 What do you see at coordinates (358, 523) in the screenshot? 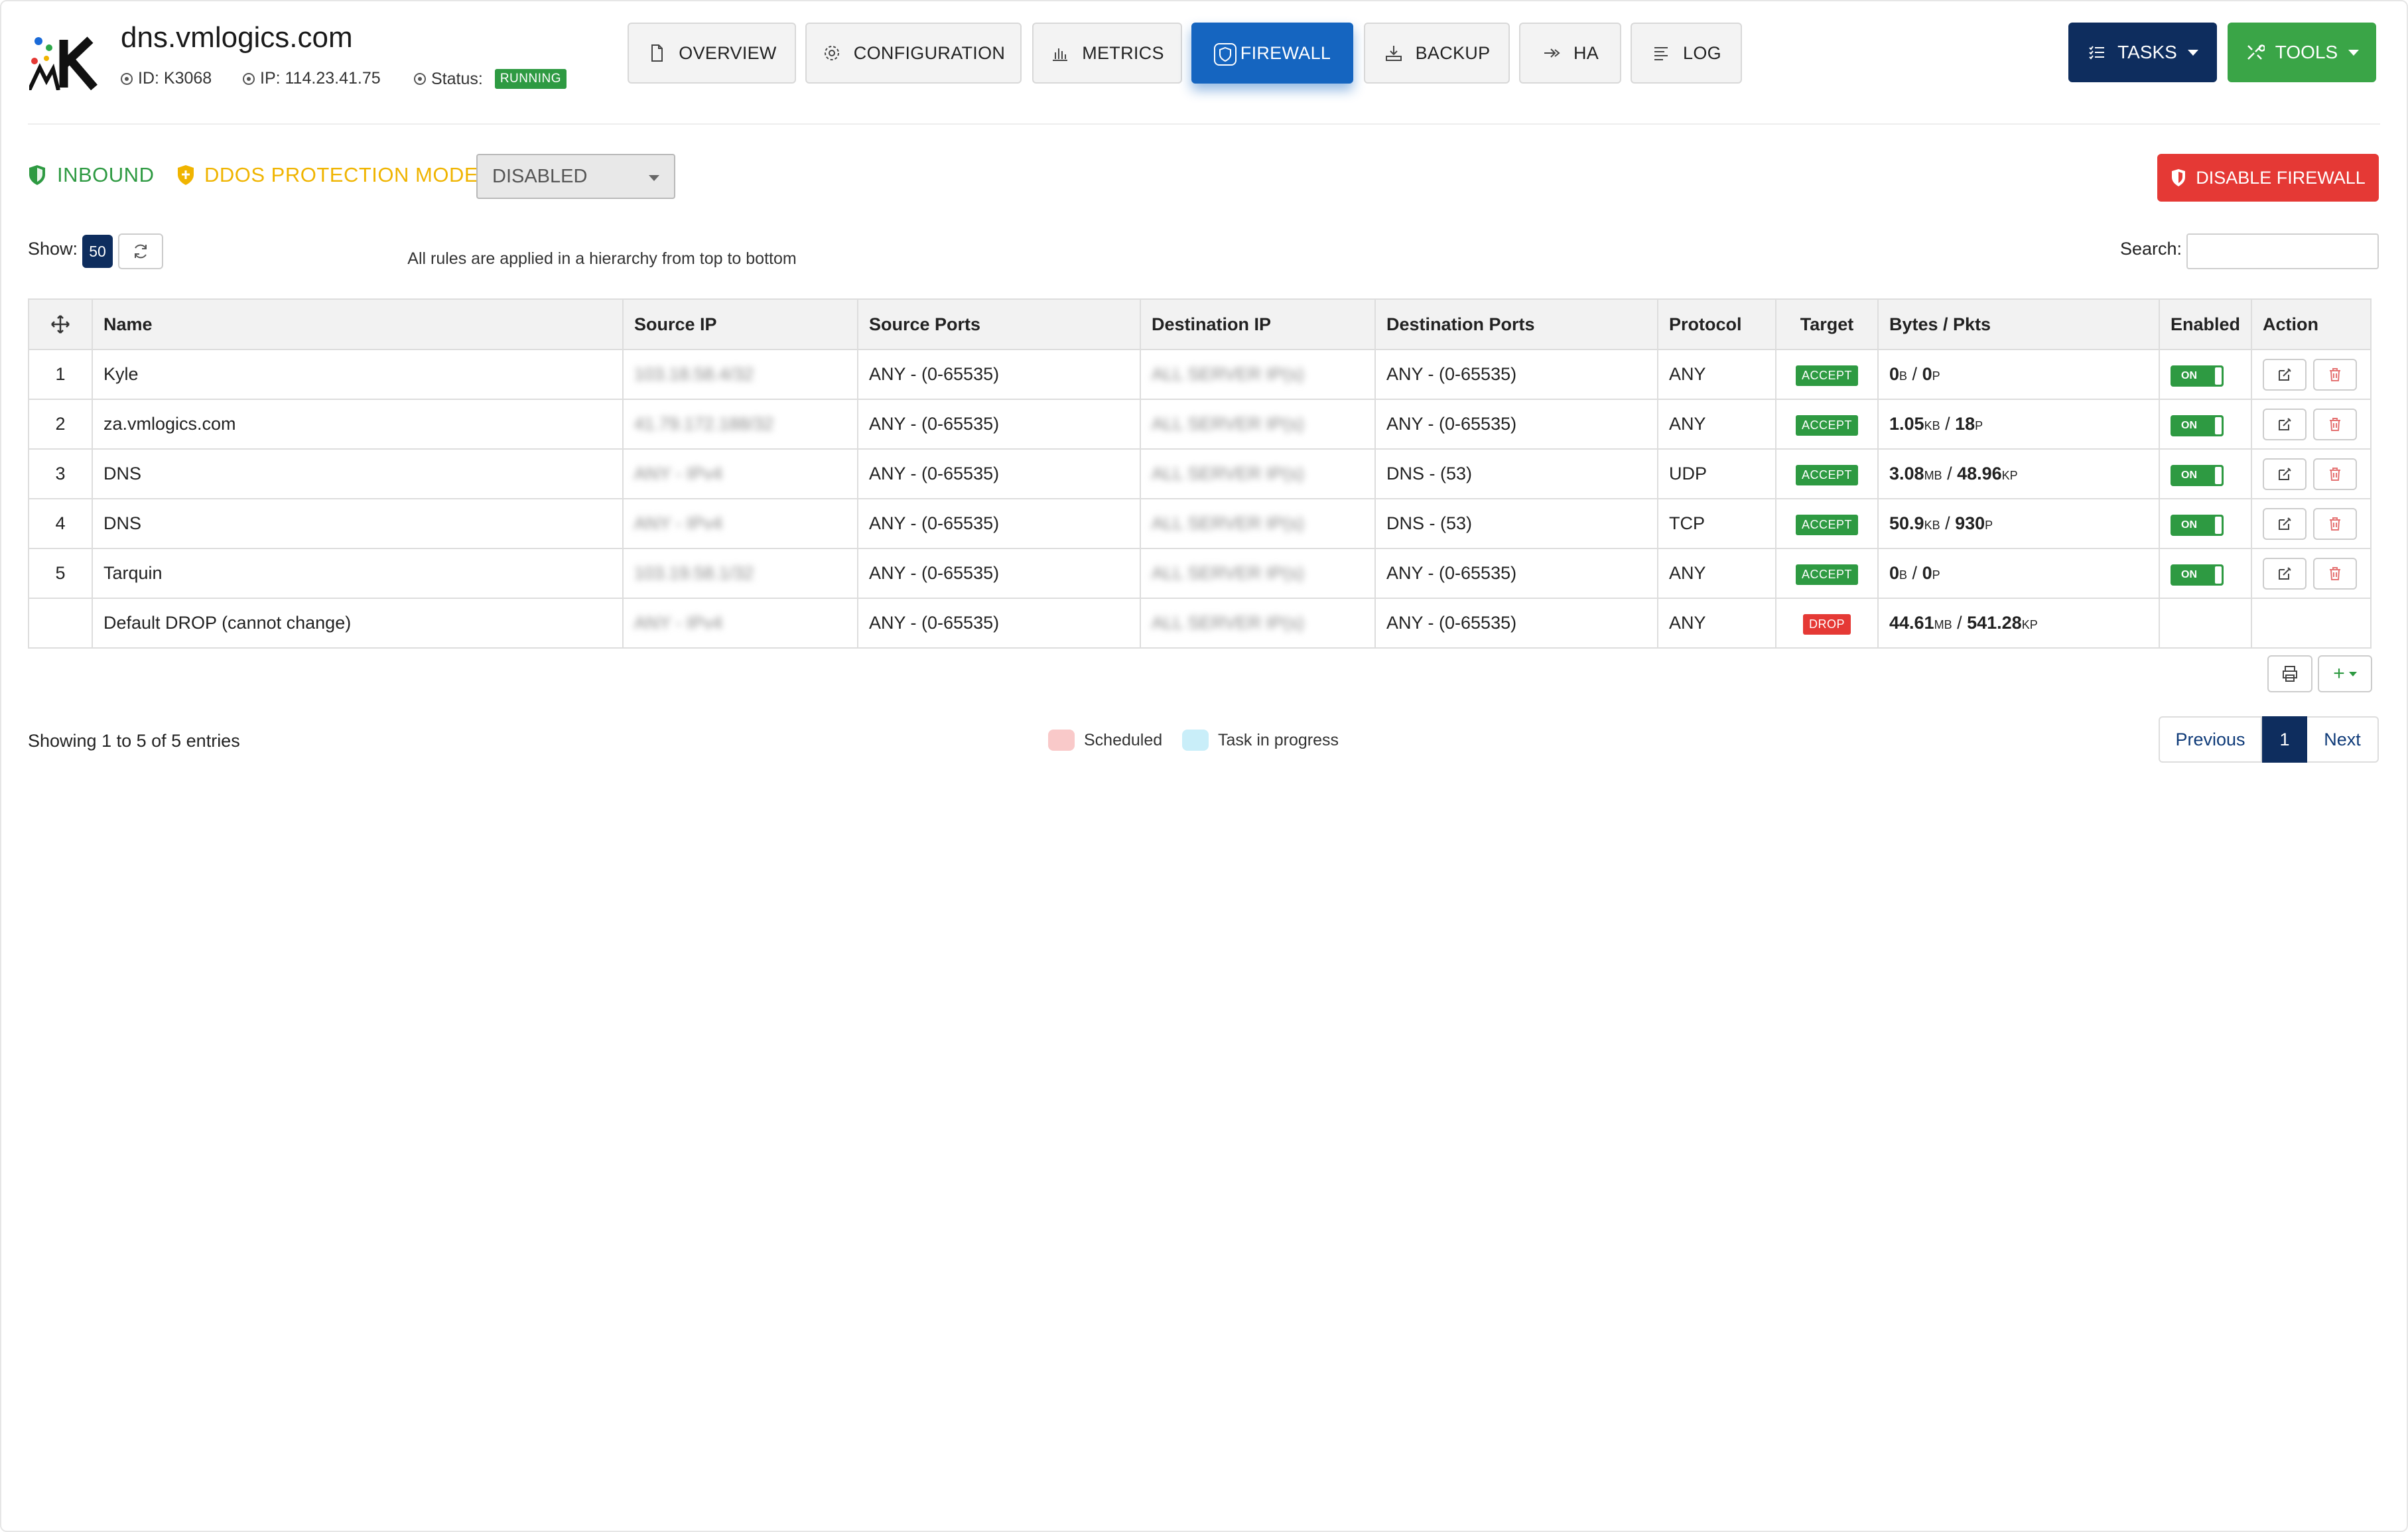
I see `rule-name: DNS` at bounding box center [358, 523].